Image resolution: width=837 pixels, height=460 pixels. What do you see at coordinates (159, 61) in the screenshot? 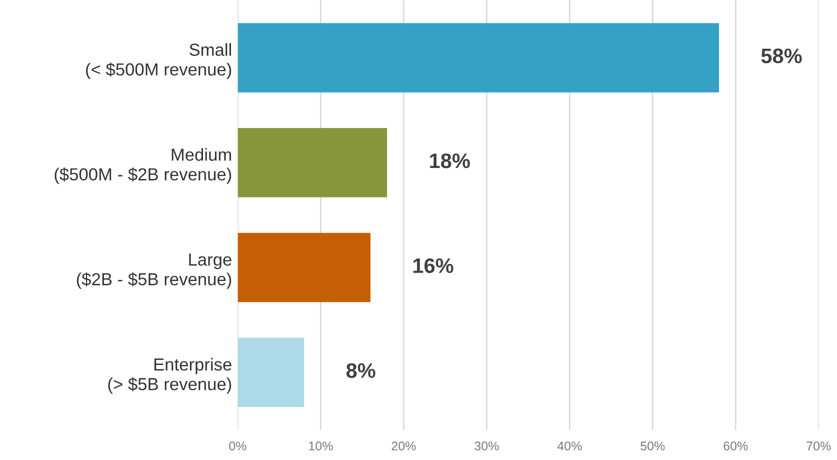
I see `y-tick-label: Small (< $500M revenue)` at bounding box center [159, 61].